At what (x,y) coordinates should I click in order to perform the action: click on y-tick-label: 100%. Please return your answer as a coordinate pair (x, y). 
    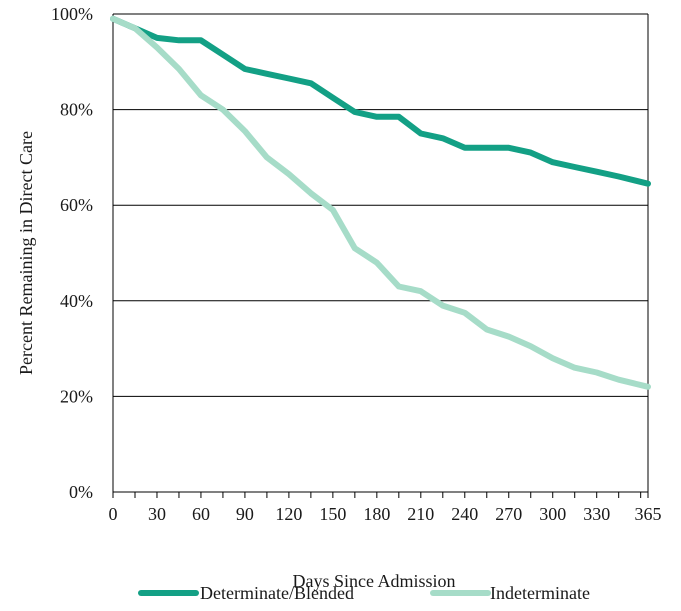
    Looking at the image, I should click on (72, 14).